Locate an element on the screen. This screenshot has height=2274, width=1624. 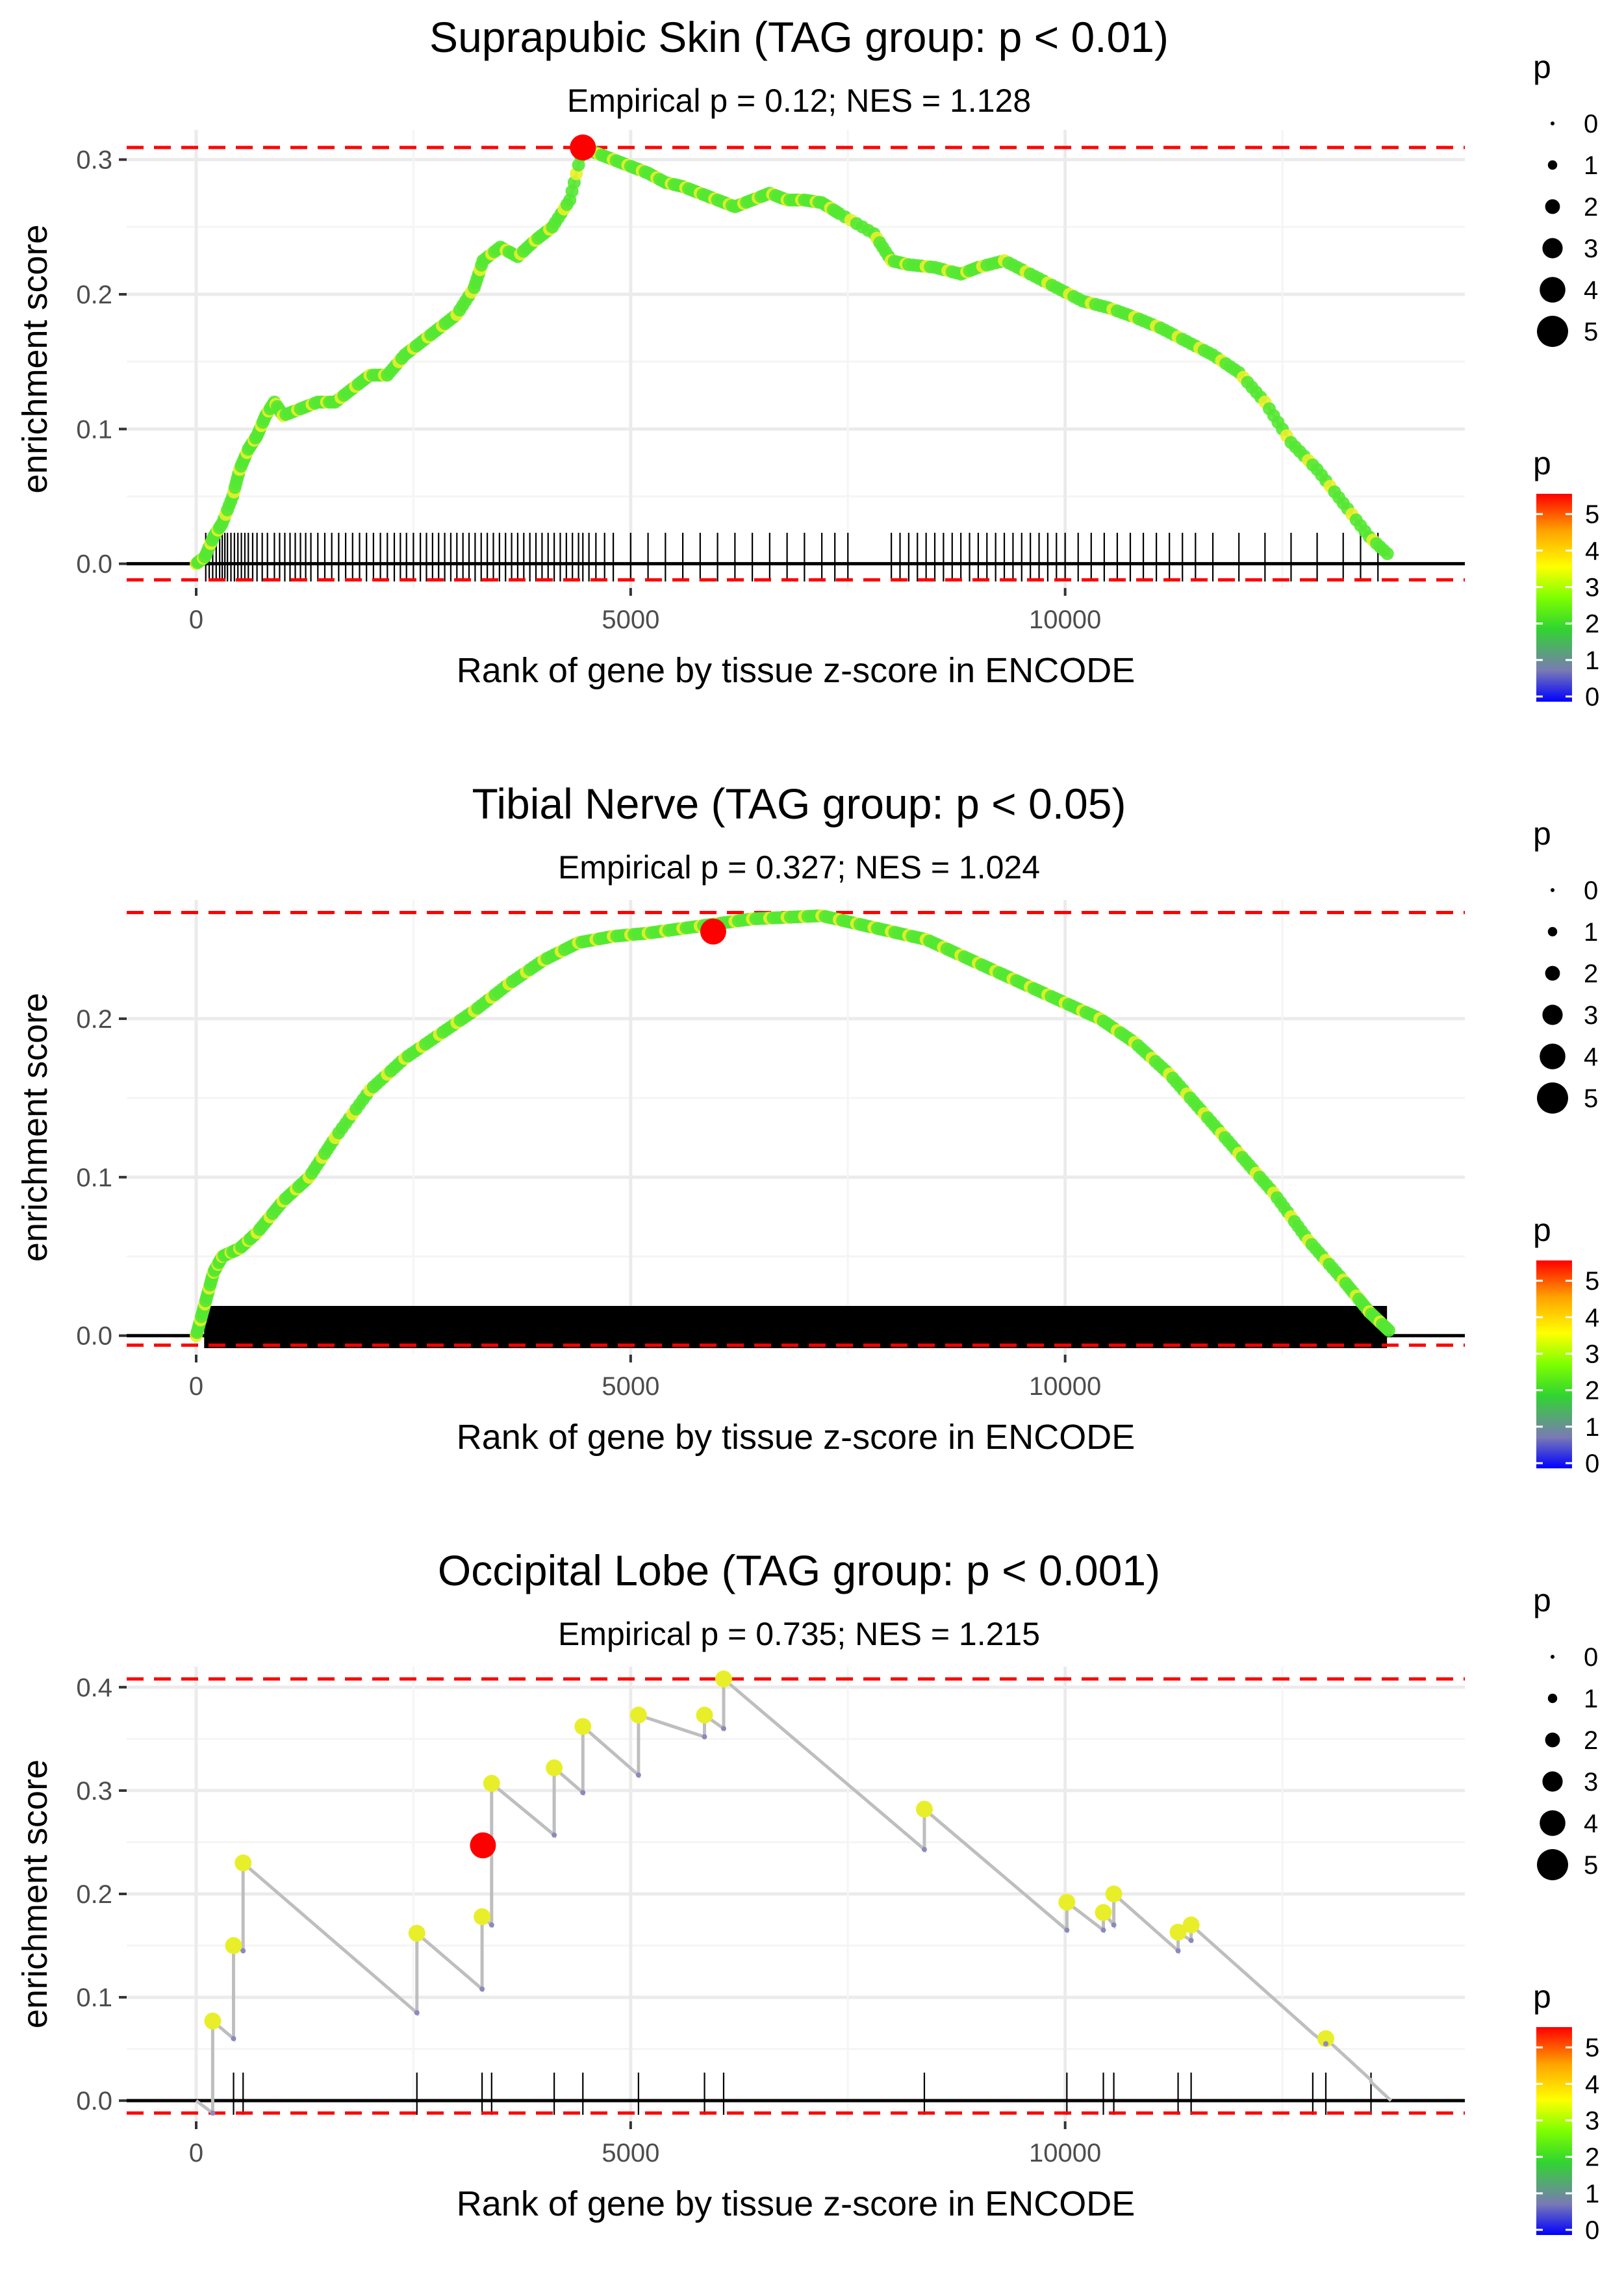
chart-title: Tibial Nerve (TAG group: p < 0.05) is located at coordinates (799, 804).